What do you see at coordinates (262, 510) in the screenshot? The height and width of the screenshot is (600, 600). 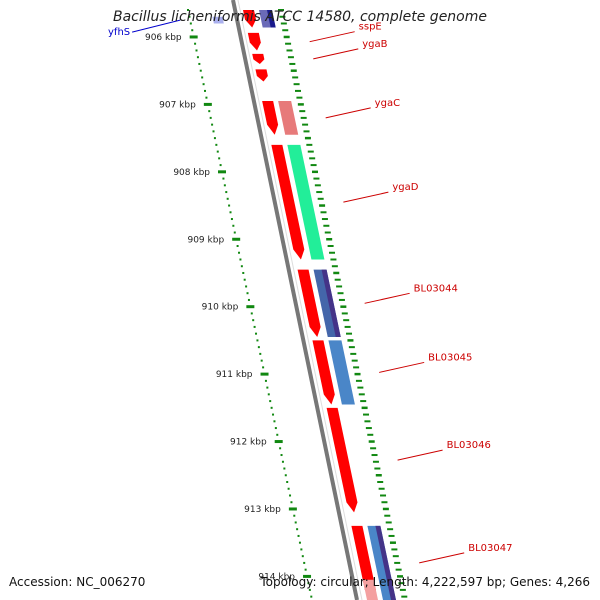 I see `ruler-label: 913 kbp` at bounding box center [262, 510].